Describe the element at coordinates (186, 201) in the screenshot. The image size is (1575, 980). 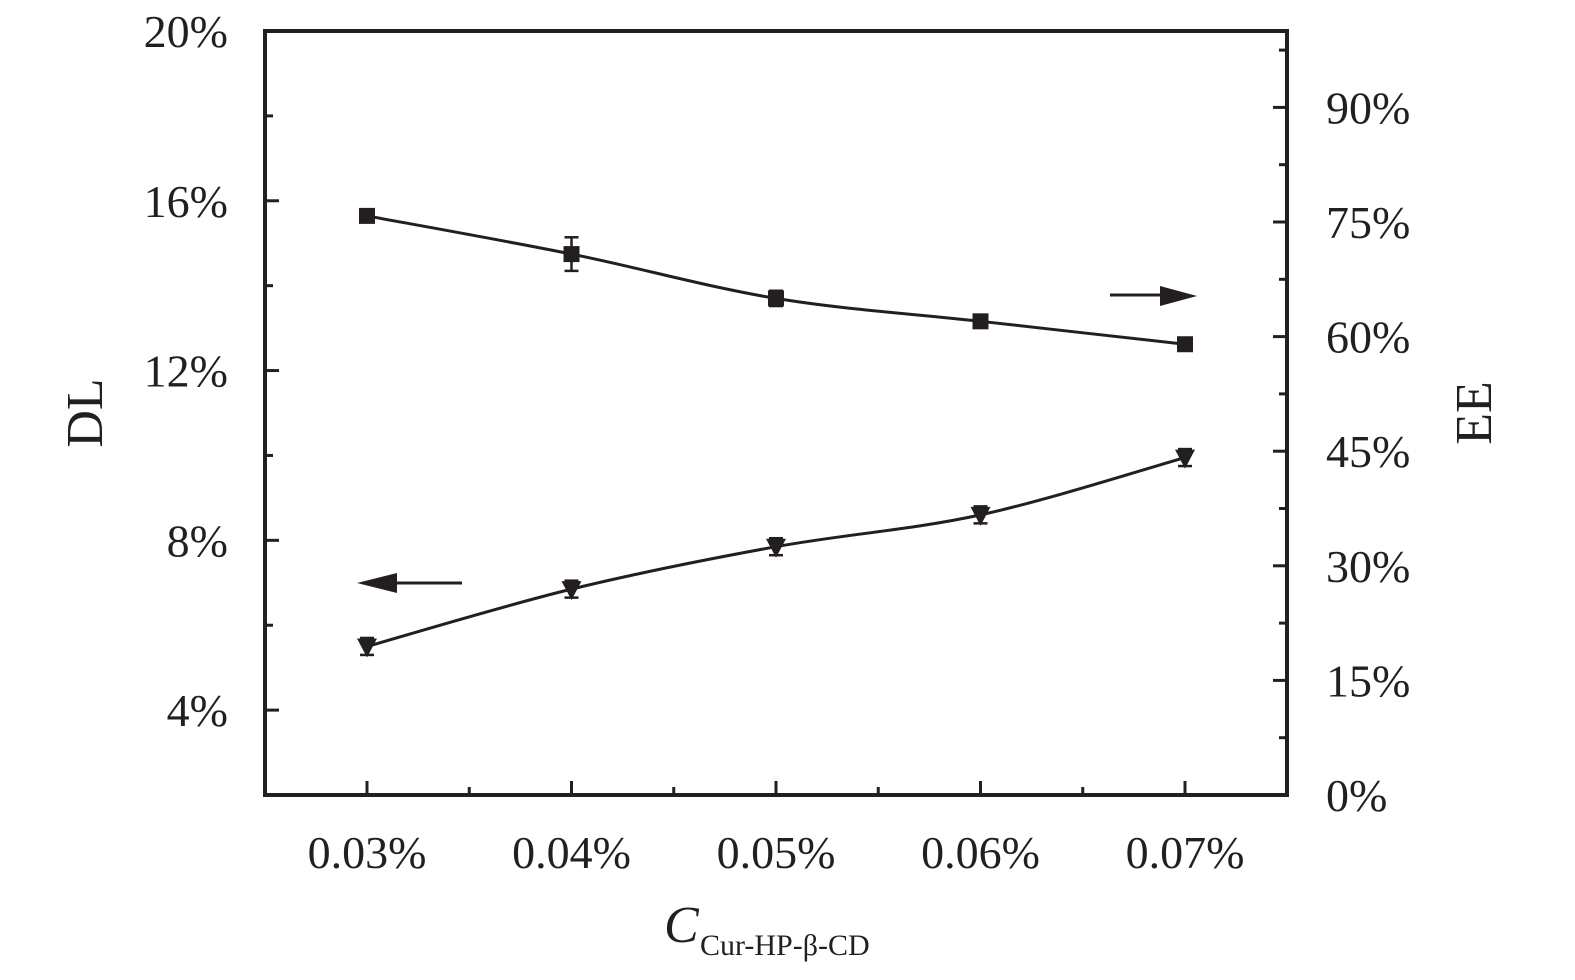
I see `y-left-tick-label: 16%` at that location.